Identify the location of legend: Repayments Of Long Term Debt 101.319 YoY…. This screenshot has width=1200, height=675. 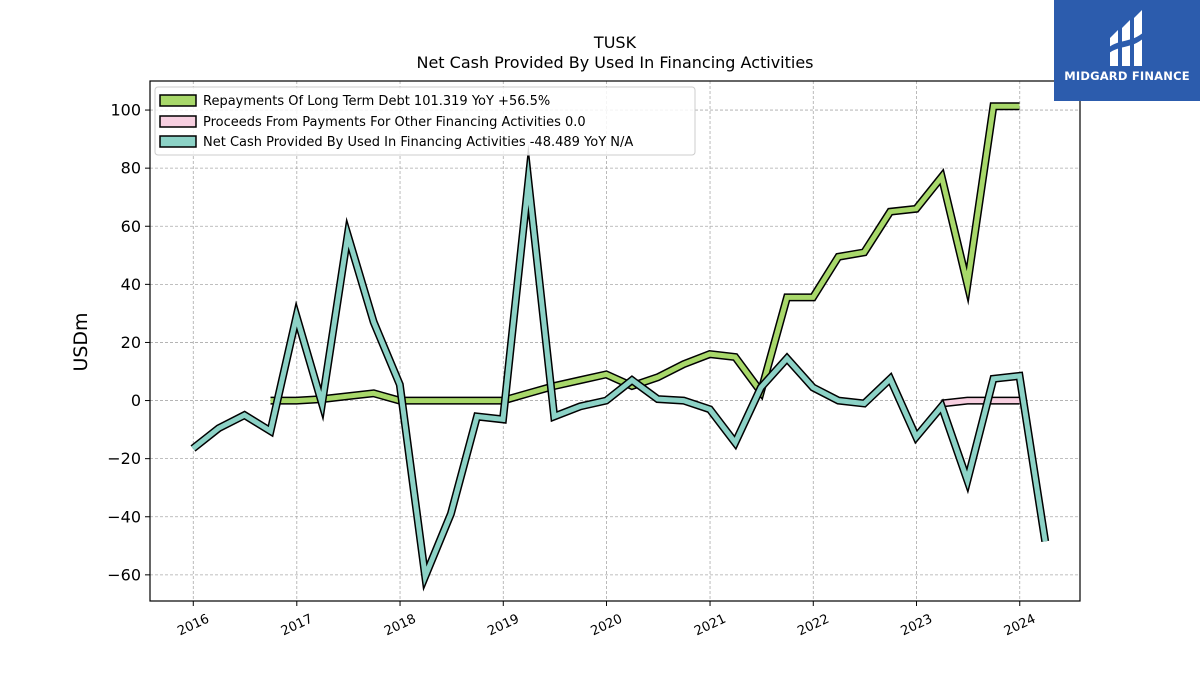
(425, 121).